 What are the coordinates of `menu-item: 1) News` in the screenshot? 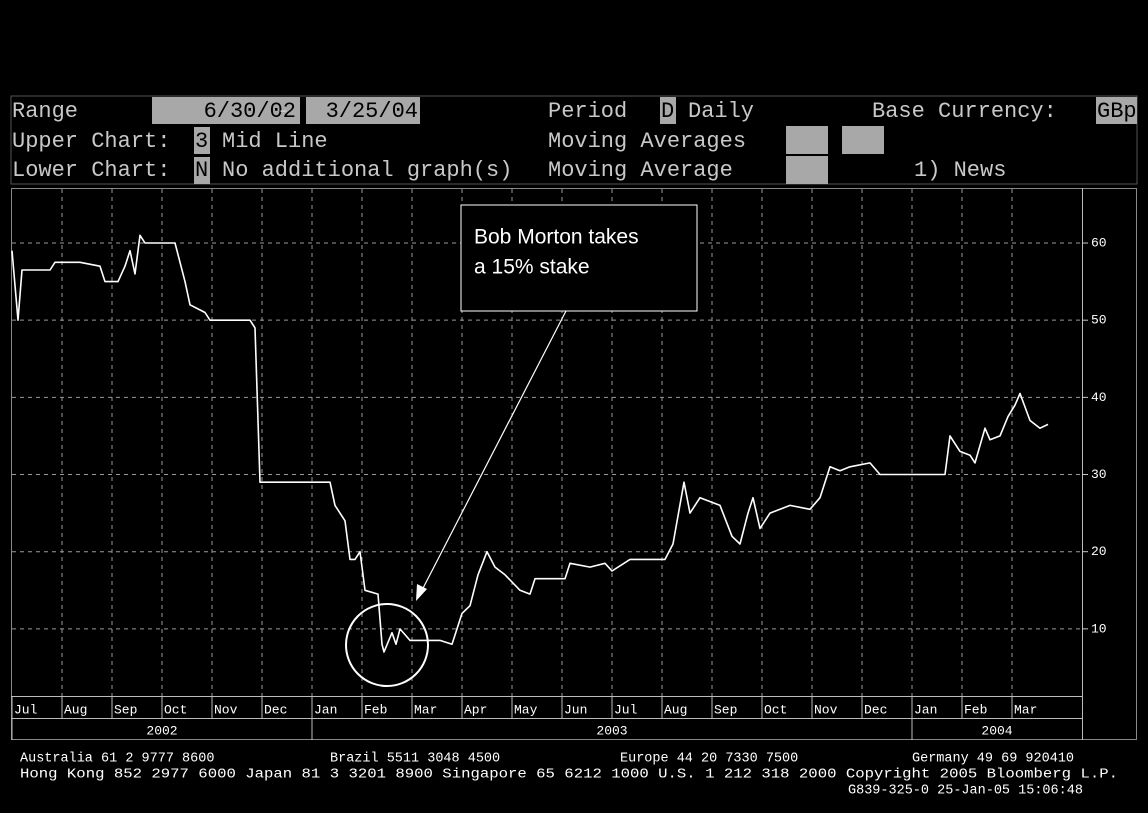 It's located at (960, 170).